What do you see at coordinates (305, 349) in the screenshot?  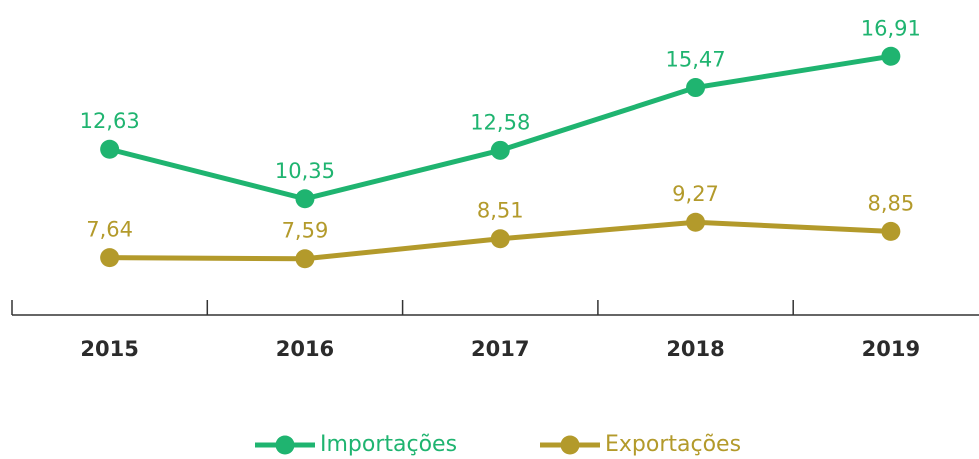 I see `x-tick-label: 2016` at bounding box center [305, 349].